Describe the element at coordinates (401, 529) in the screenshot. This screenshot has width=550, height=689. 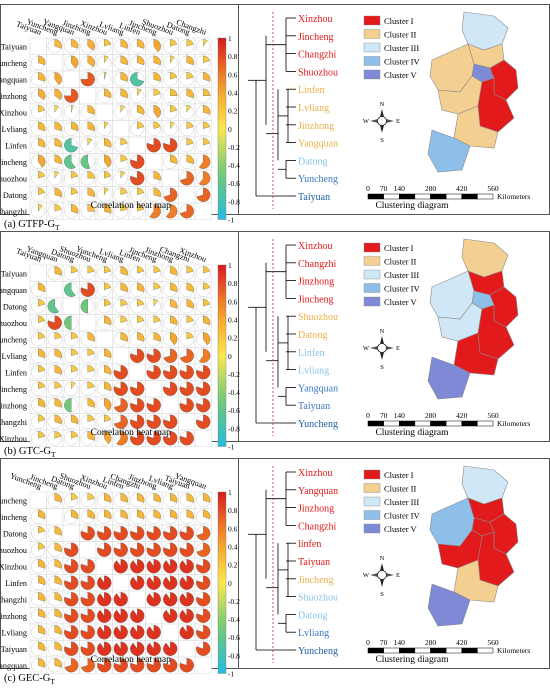
I see `legend-label: Cluster V` at that location.